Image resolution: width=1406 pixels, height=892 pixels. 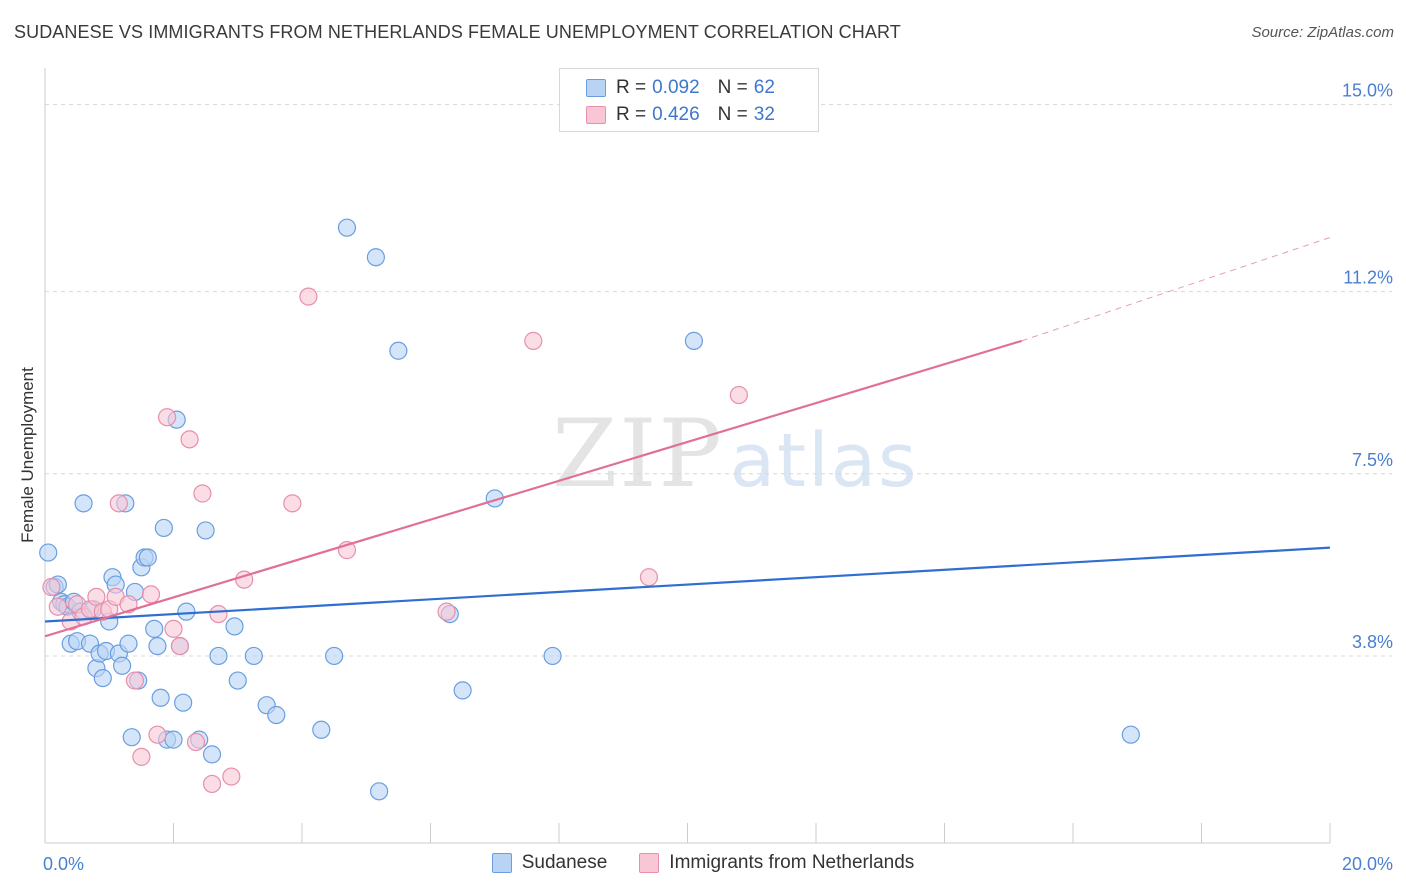 I want to click on y-tick-label: 11.2%, so click(x=1368, y=278).